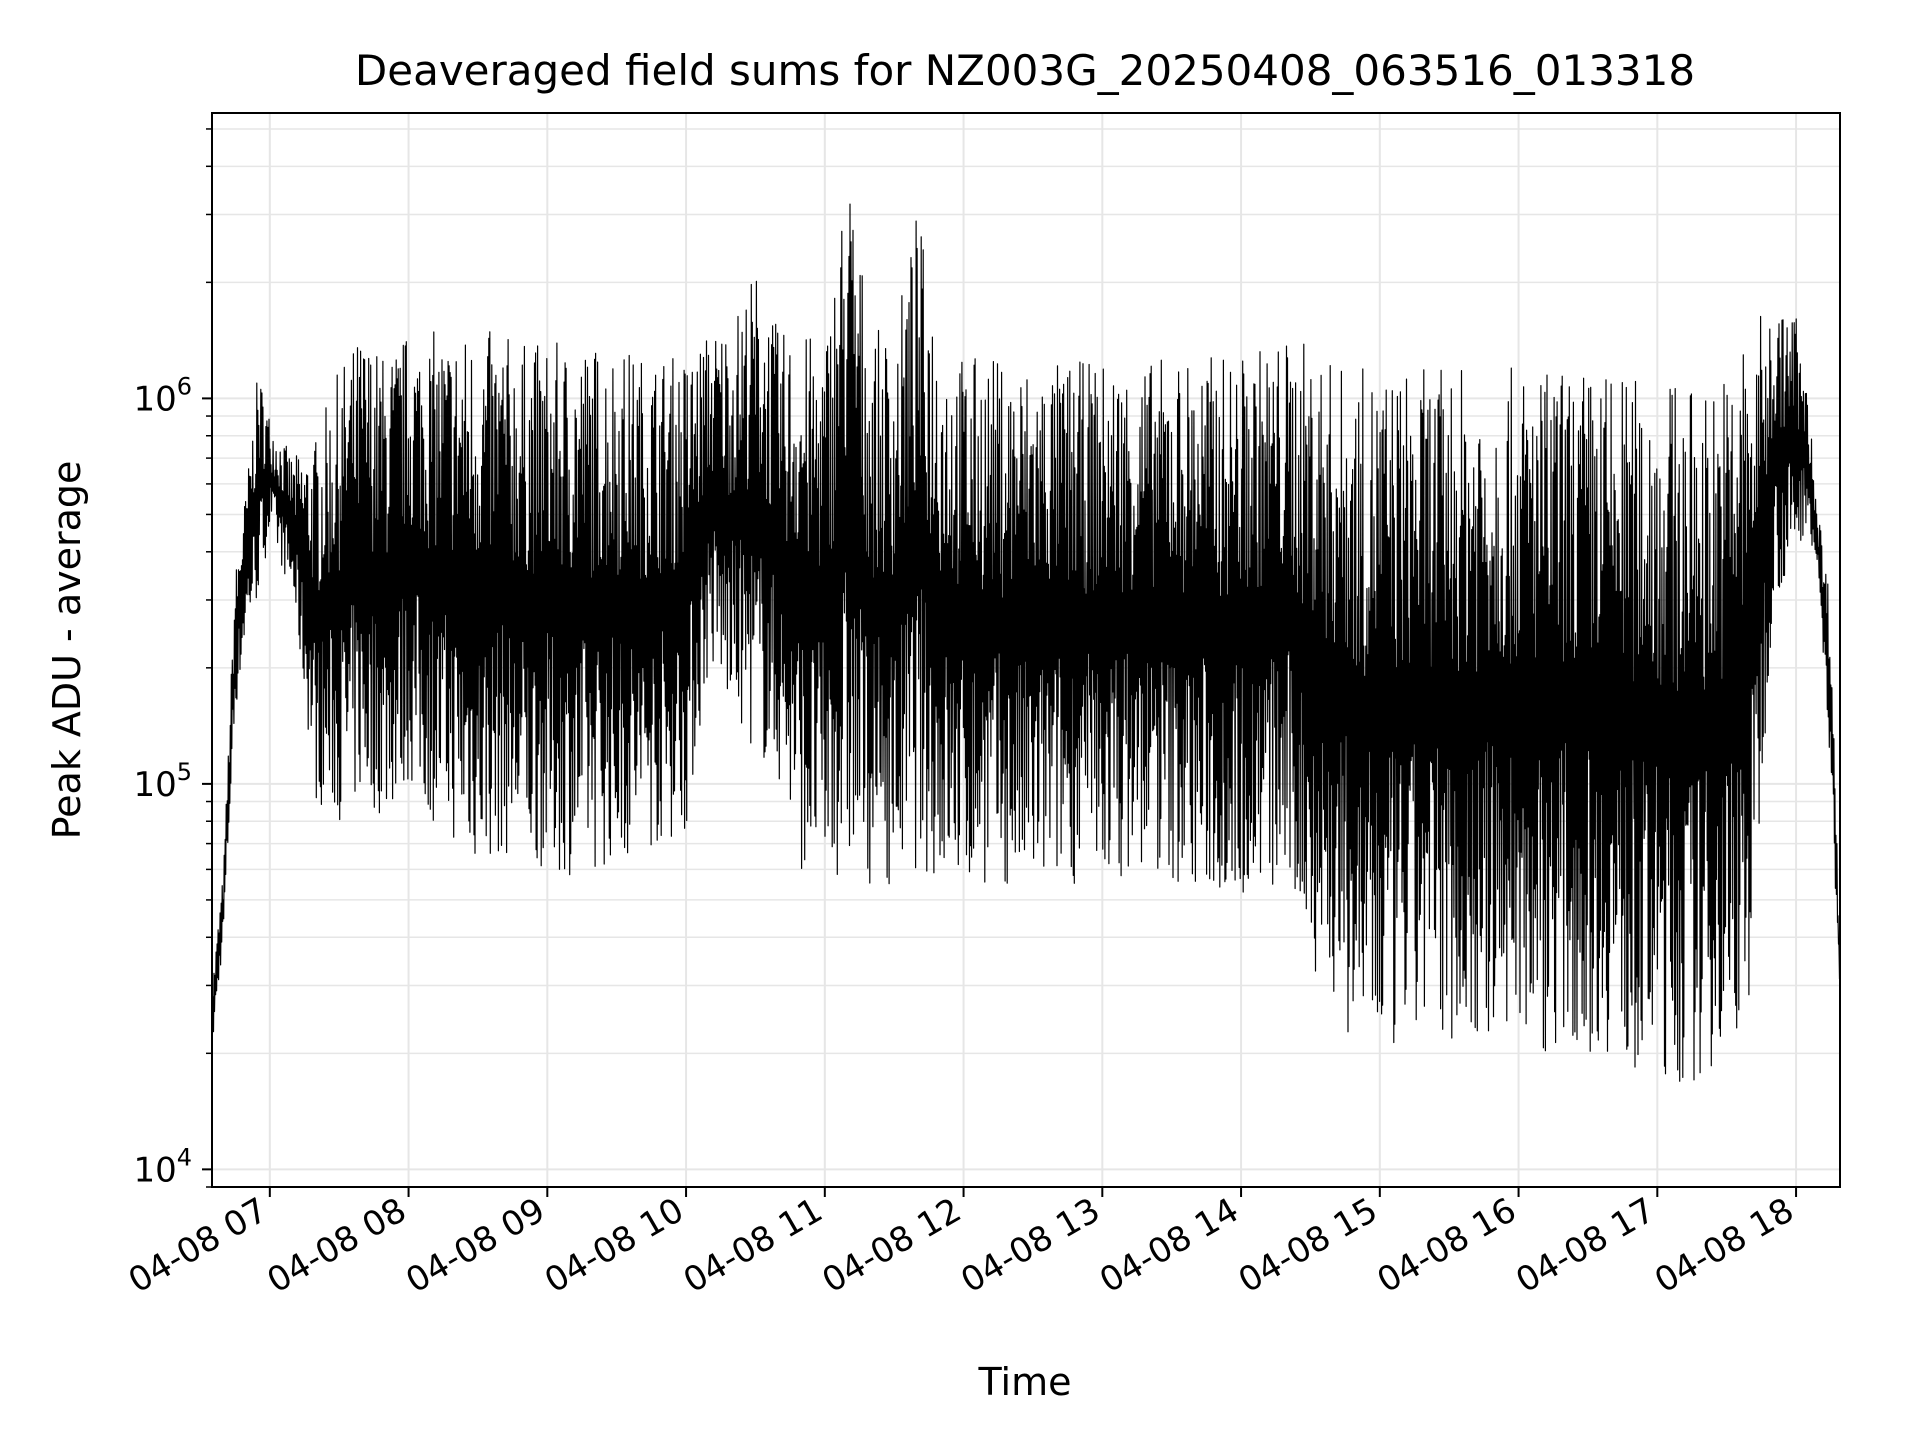 This screenshot has width=1920, height=1440. Describe the element at coordinates (753, 1245) in the screenshot. I see `x-tick-label: 04-08 11` at that location.